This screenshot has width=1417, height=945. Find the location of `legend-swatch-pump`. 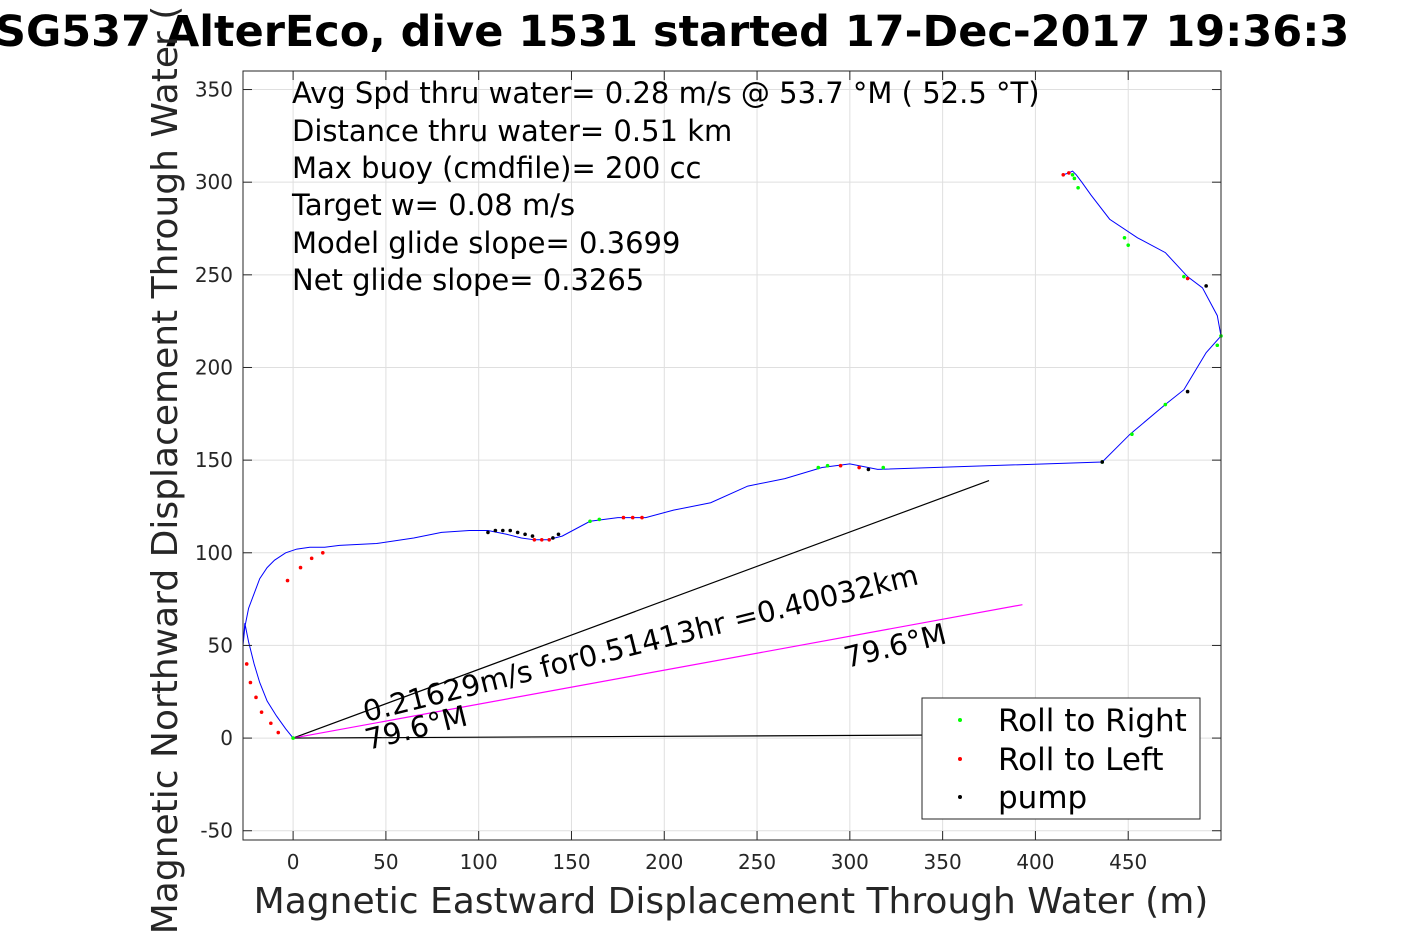

legend-swatch-pump is located at coordinates (960, 797).